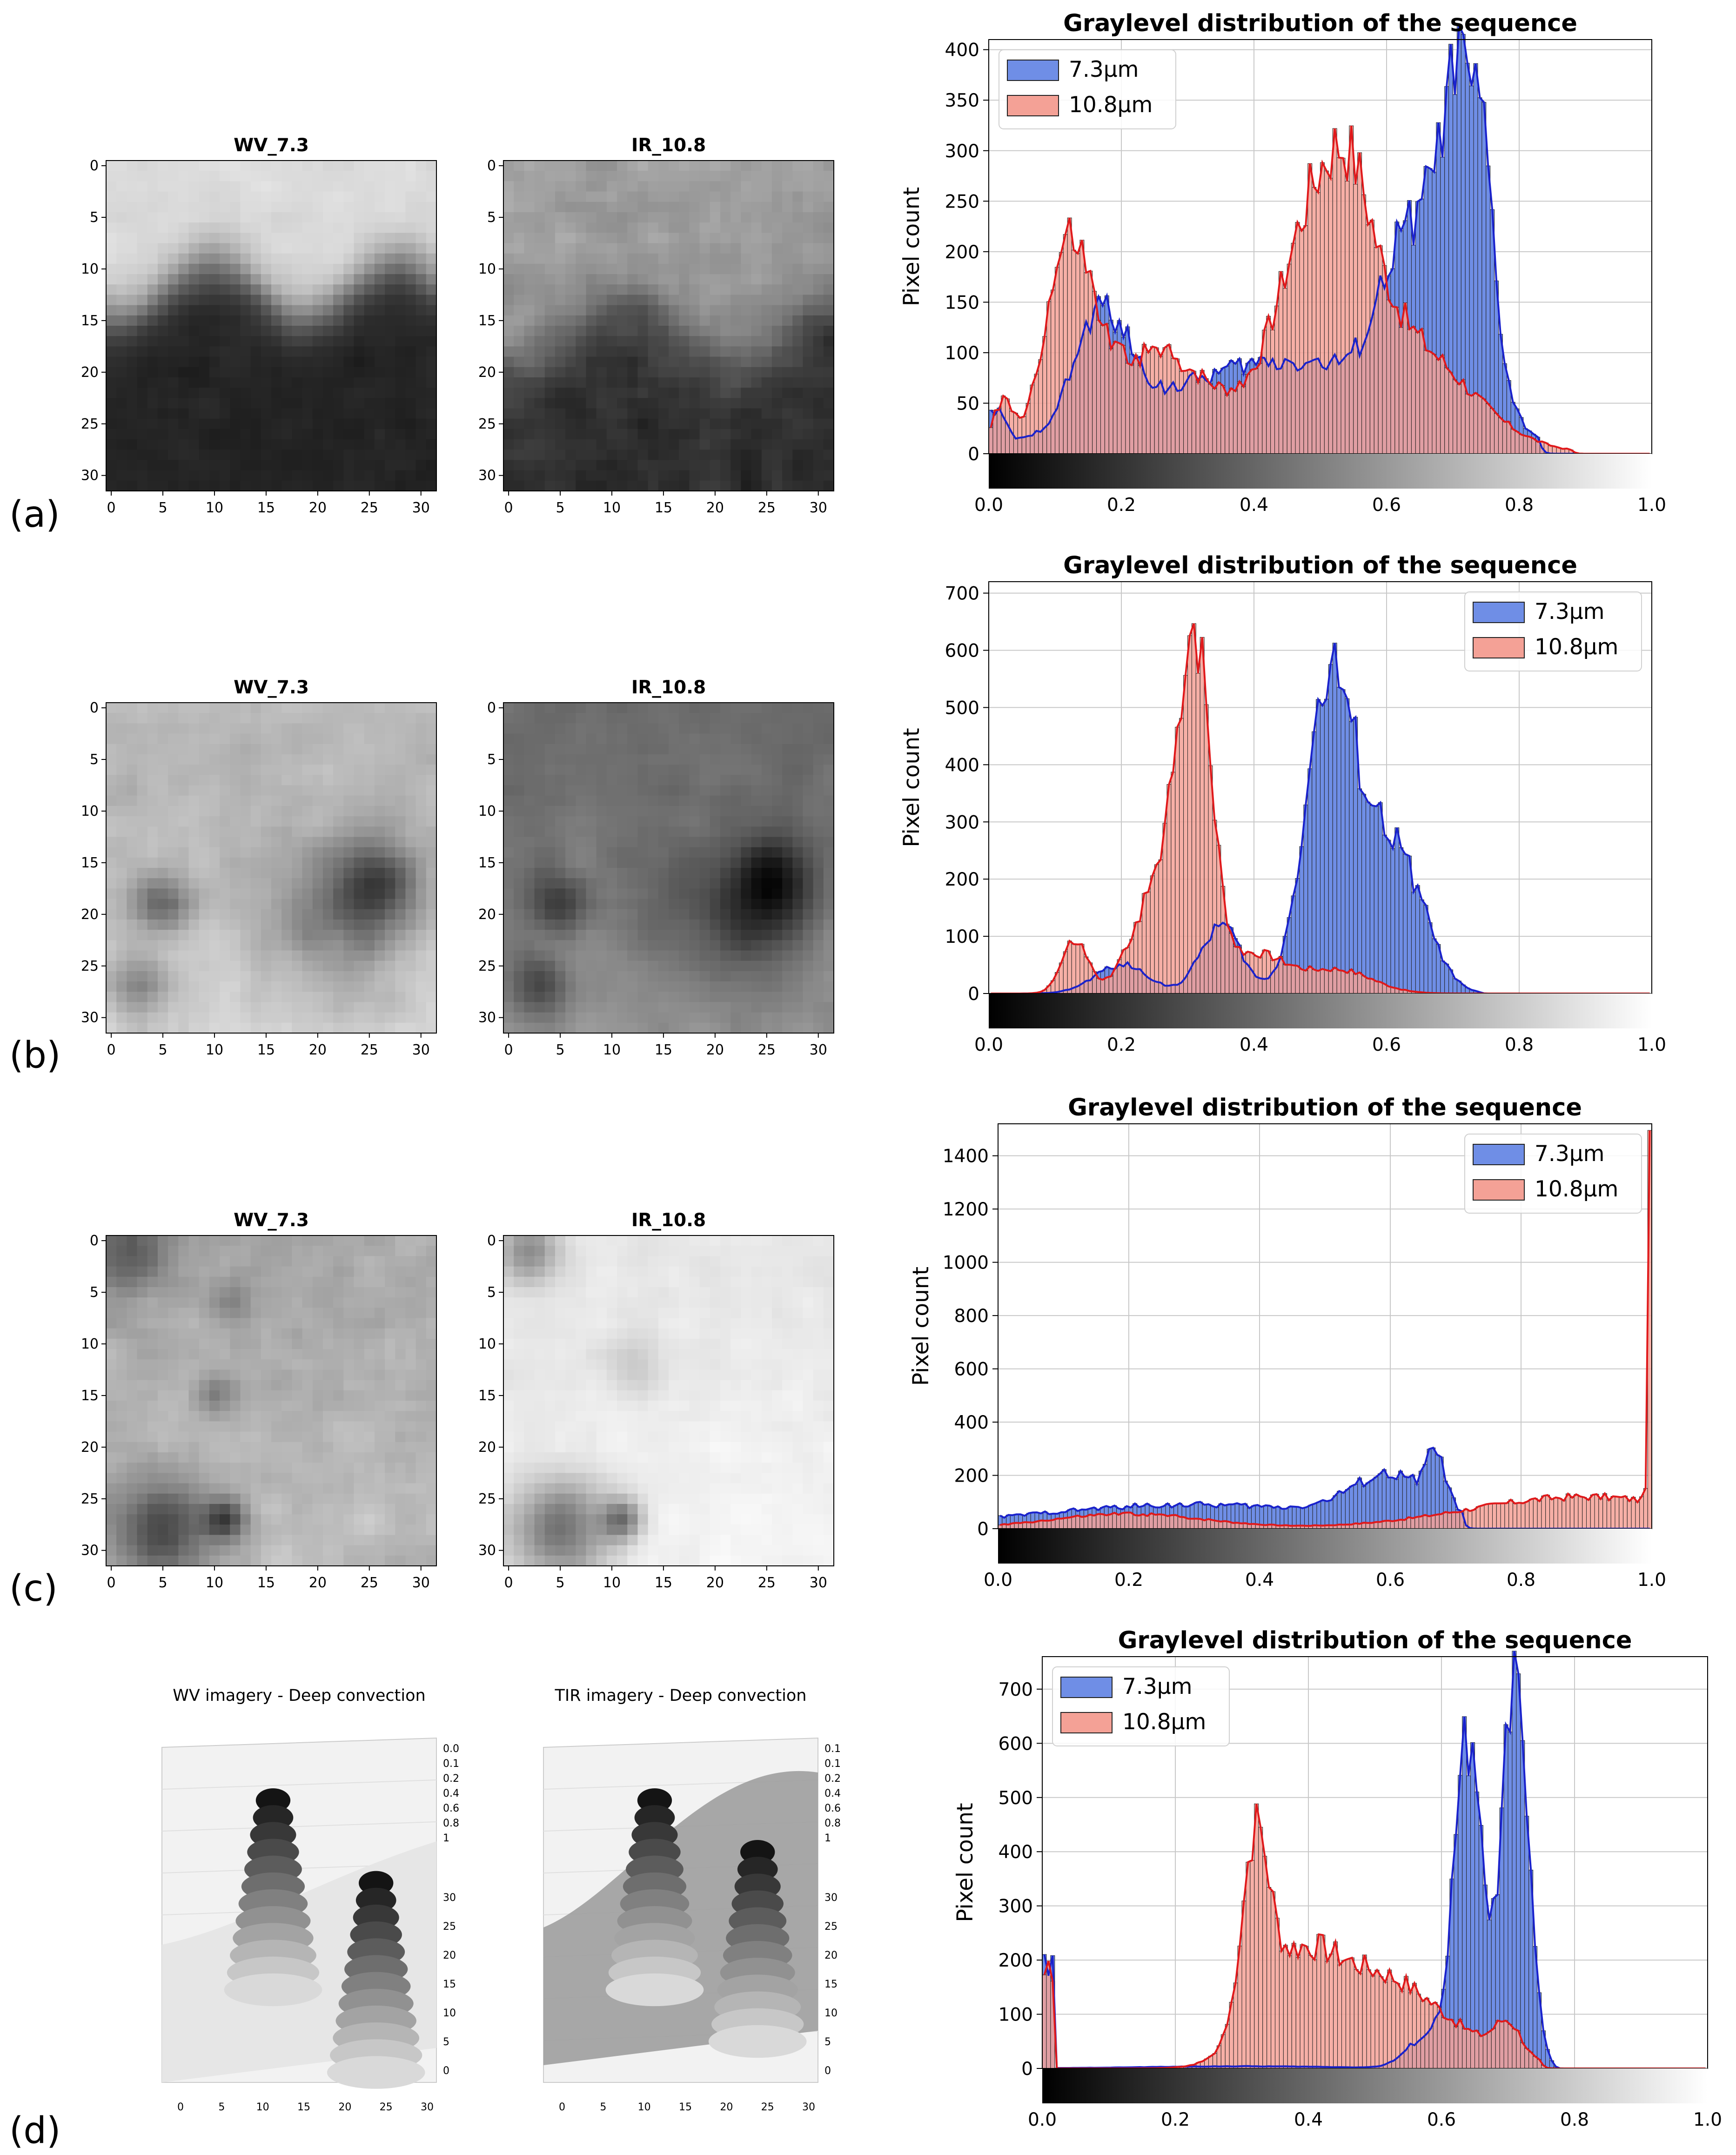 The height and width of the screenshot is (2155, 1736). I want to click on x-tick-label: 10, so click(215, 508).